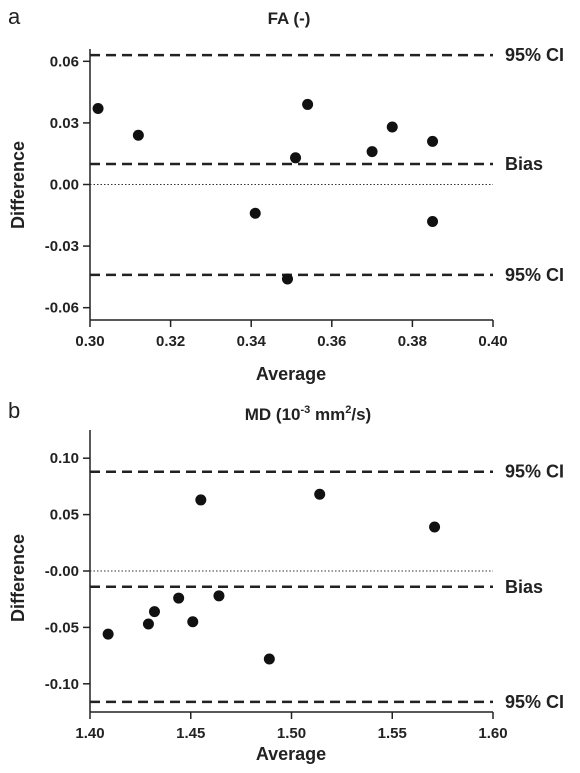  Describe the element at coordinates (392, 733) in the screenshot. I see `x-tick-label: 1.55` at that location.